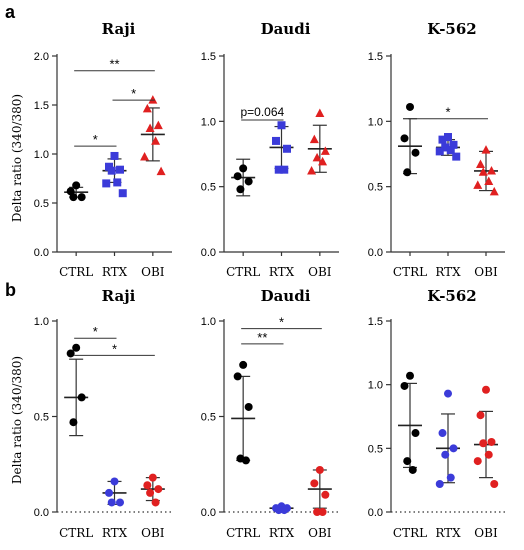 The height and width of the screenshot is (550, 524). I want to click on chart-panel-a-daudi: Daudi 0.0 0.5 1.0 1.5 CTRL RTX OBI p=0.064, so click(270, 149).